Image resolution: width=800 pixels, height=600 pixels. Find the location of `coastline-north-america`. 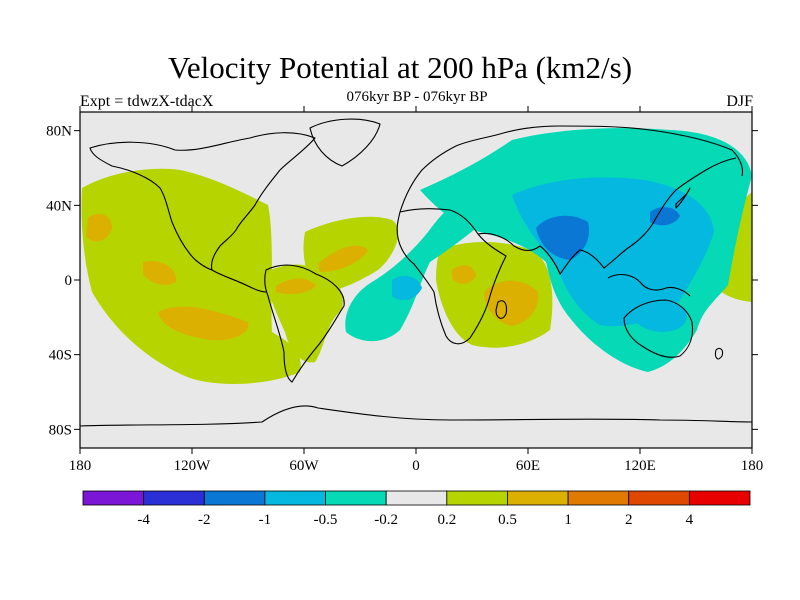

coastline-north-america is located at coordinates (202, 201).